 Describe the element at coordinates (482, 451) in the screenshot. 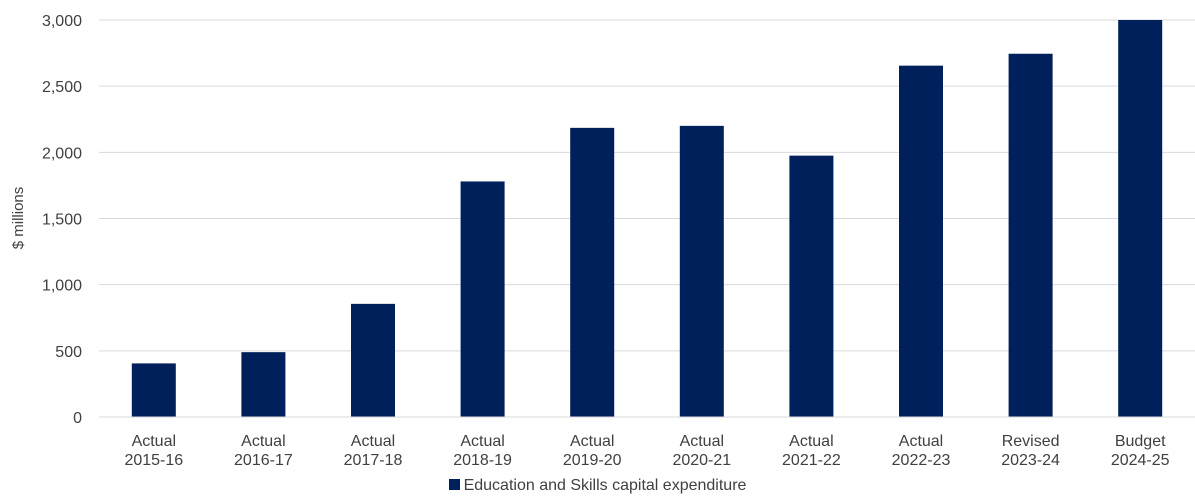

I see `x-tick-label: Actual 2018-19` at that location.